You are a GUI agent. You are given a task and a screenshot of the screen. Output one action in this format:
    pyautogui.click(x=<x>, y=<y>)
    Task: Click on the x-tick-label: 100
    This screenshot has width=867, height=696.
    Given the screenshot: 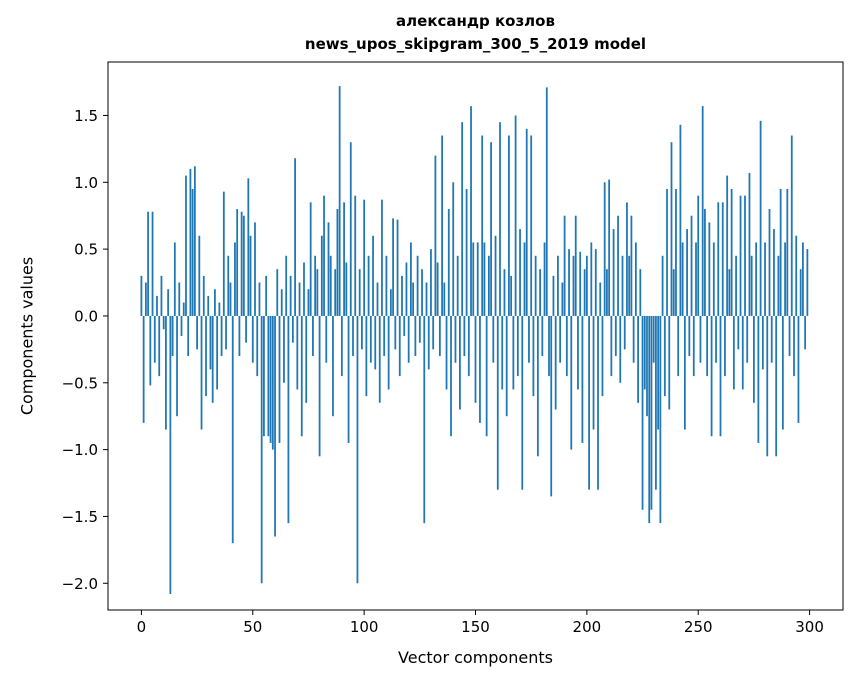 What is the action you would take?
    pyautogui.click(x=364, y=627)
    